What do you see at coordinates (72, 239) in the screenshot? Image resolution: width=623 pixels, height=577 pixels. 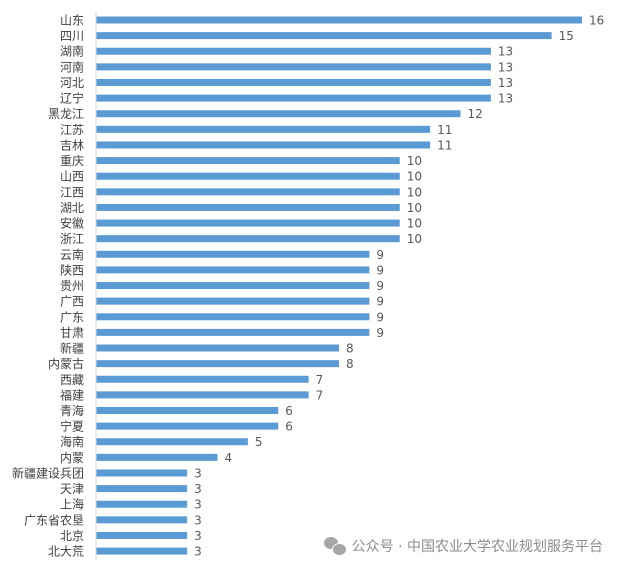 I see `category-label-14: 浙江` at bounding box center [72, 239].